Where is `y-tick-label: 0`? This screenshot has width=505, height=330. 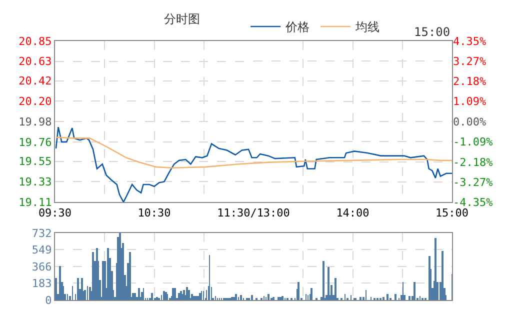 y-tick-label: 0 is located at coordinates (48, 300).